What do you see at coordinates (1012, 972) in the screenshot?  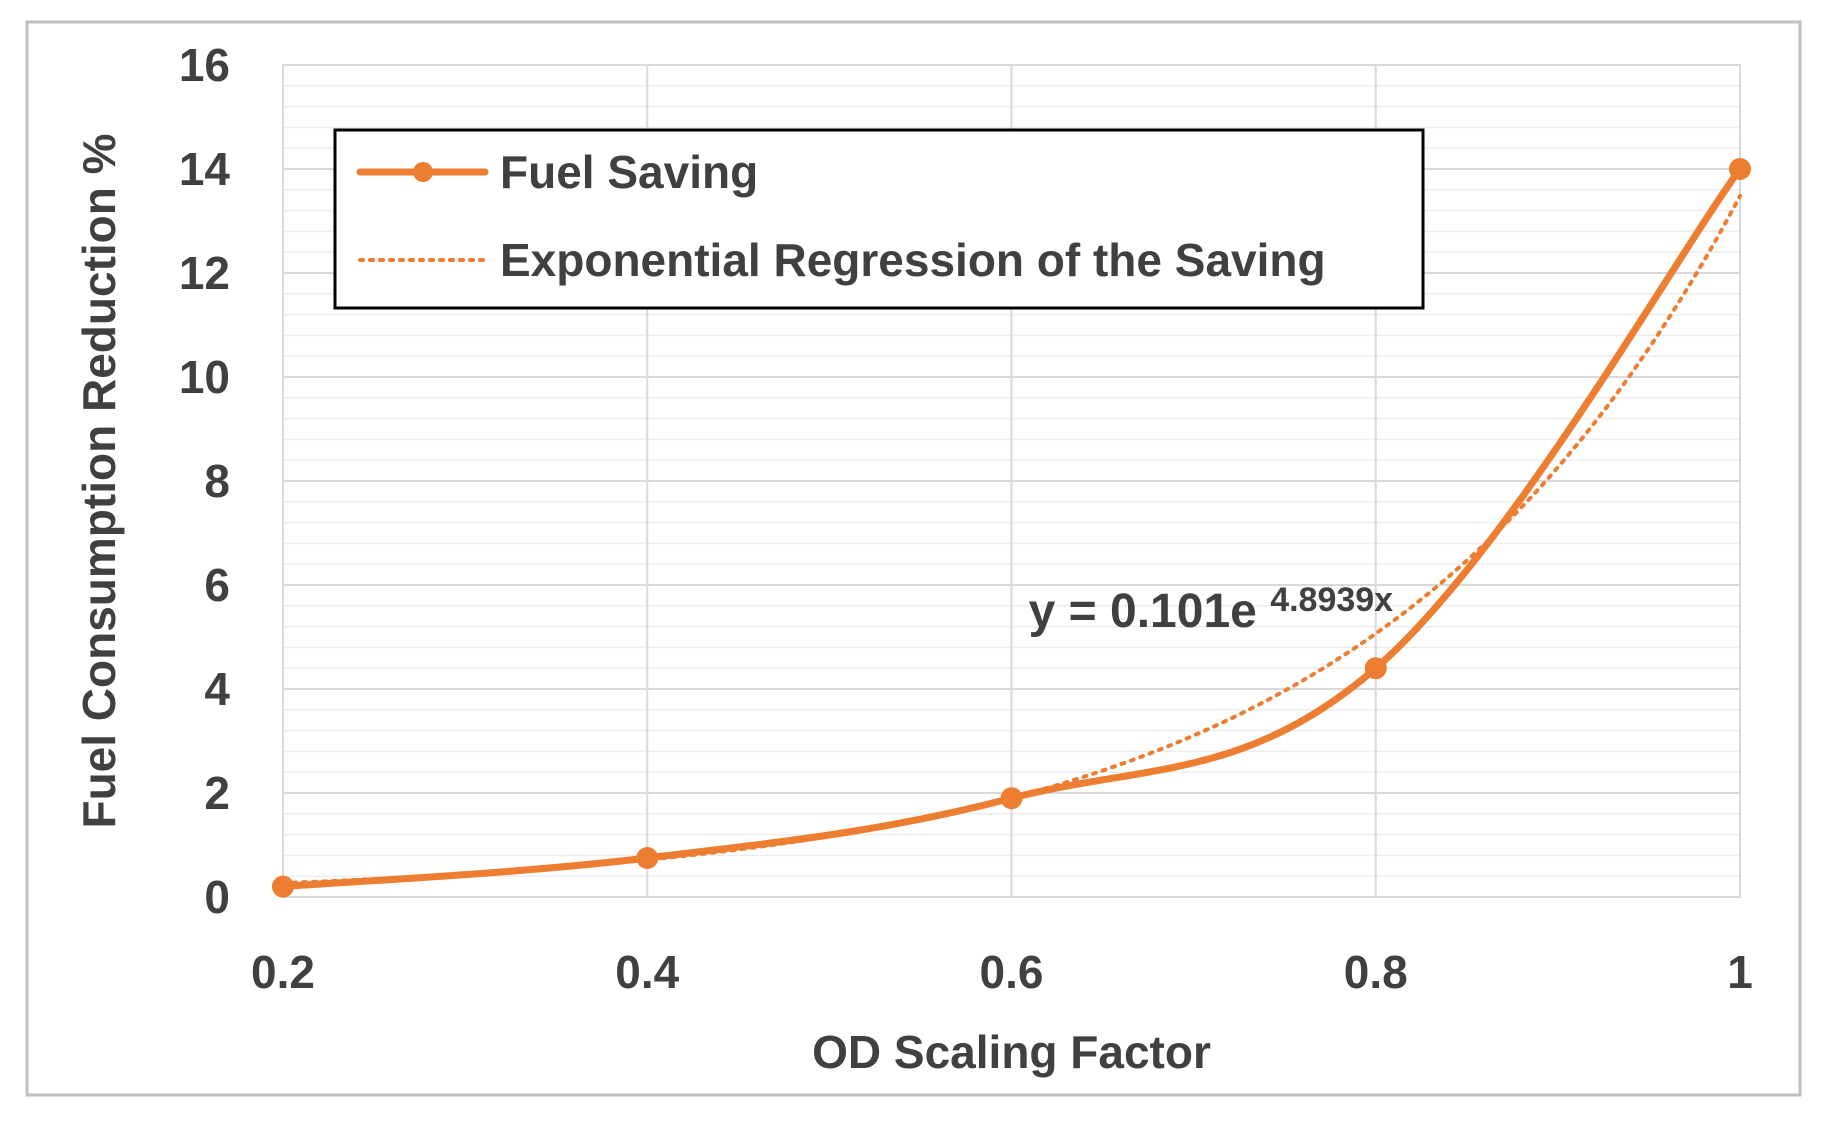 I see `x-tick-label: 0.6` at bounding box center [1012, 972].